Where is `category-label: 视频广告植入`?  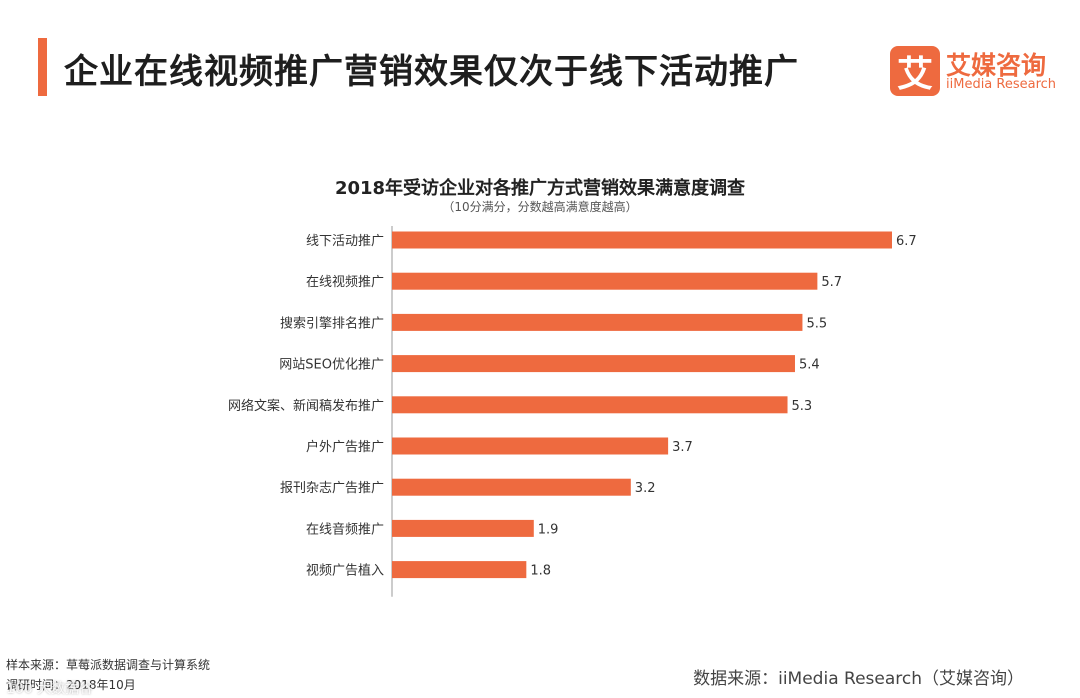
category-label: 视频广告植入 is located at coordinates (345, 571).